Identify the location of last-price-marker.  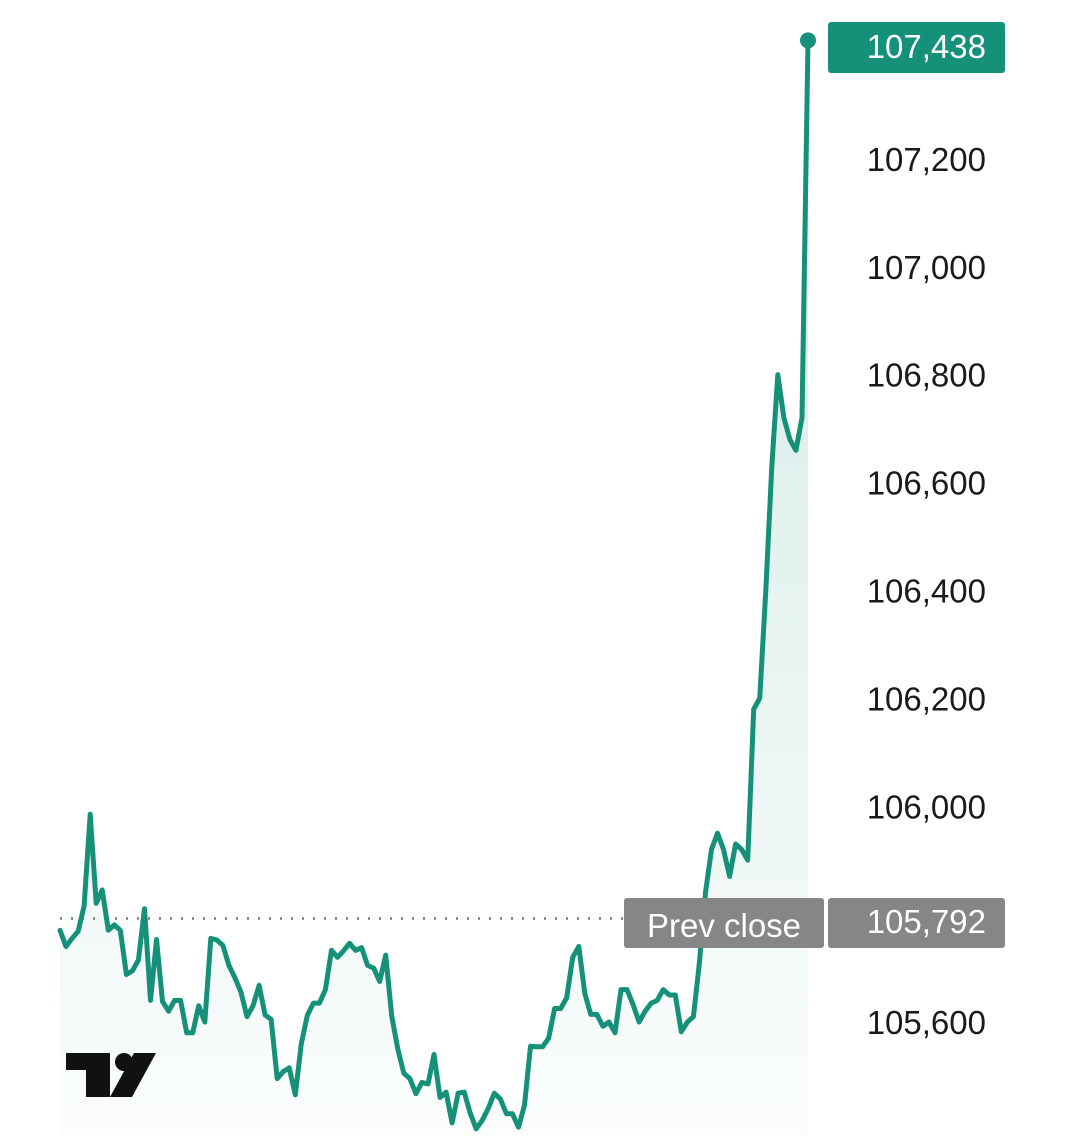
(808, 40).